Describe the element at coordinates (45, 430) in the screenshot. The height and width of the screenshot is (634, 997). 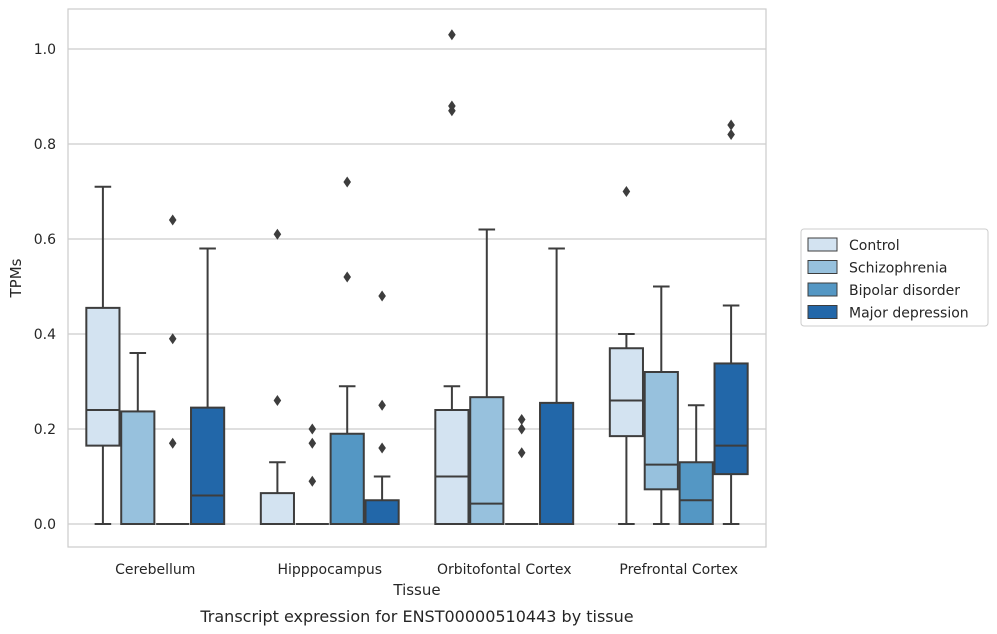
I see `y-tick-label: 0.2` at that location.